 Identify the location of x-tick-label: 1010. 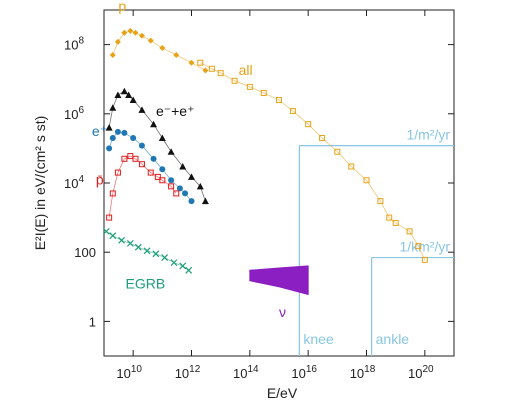
(129, 372).